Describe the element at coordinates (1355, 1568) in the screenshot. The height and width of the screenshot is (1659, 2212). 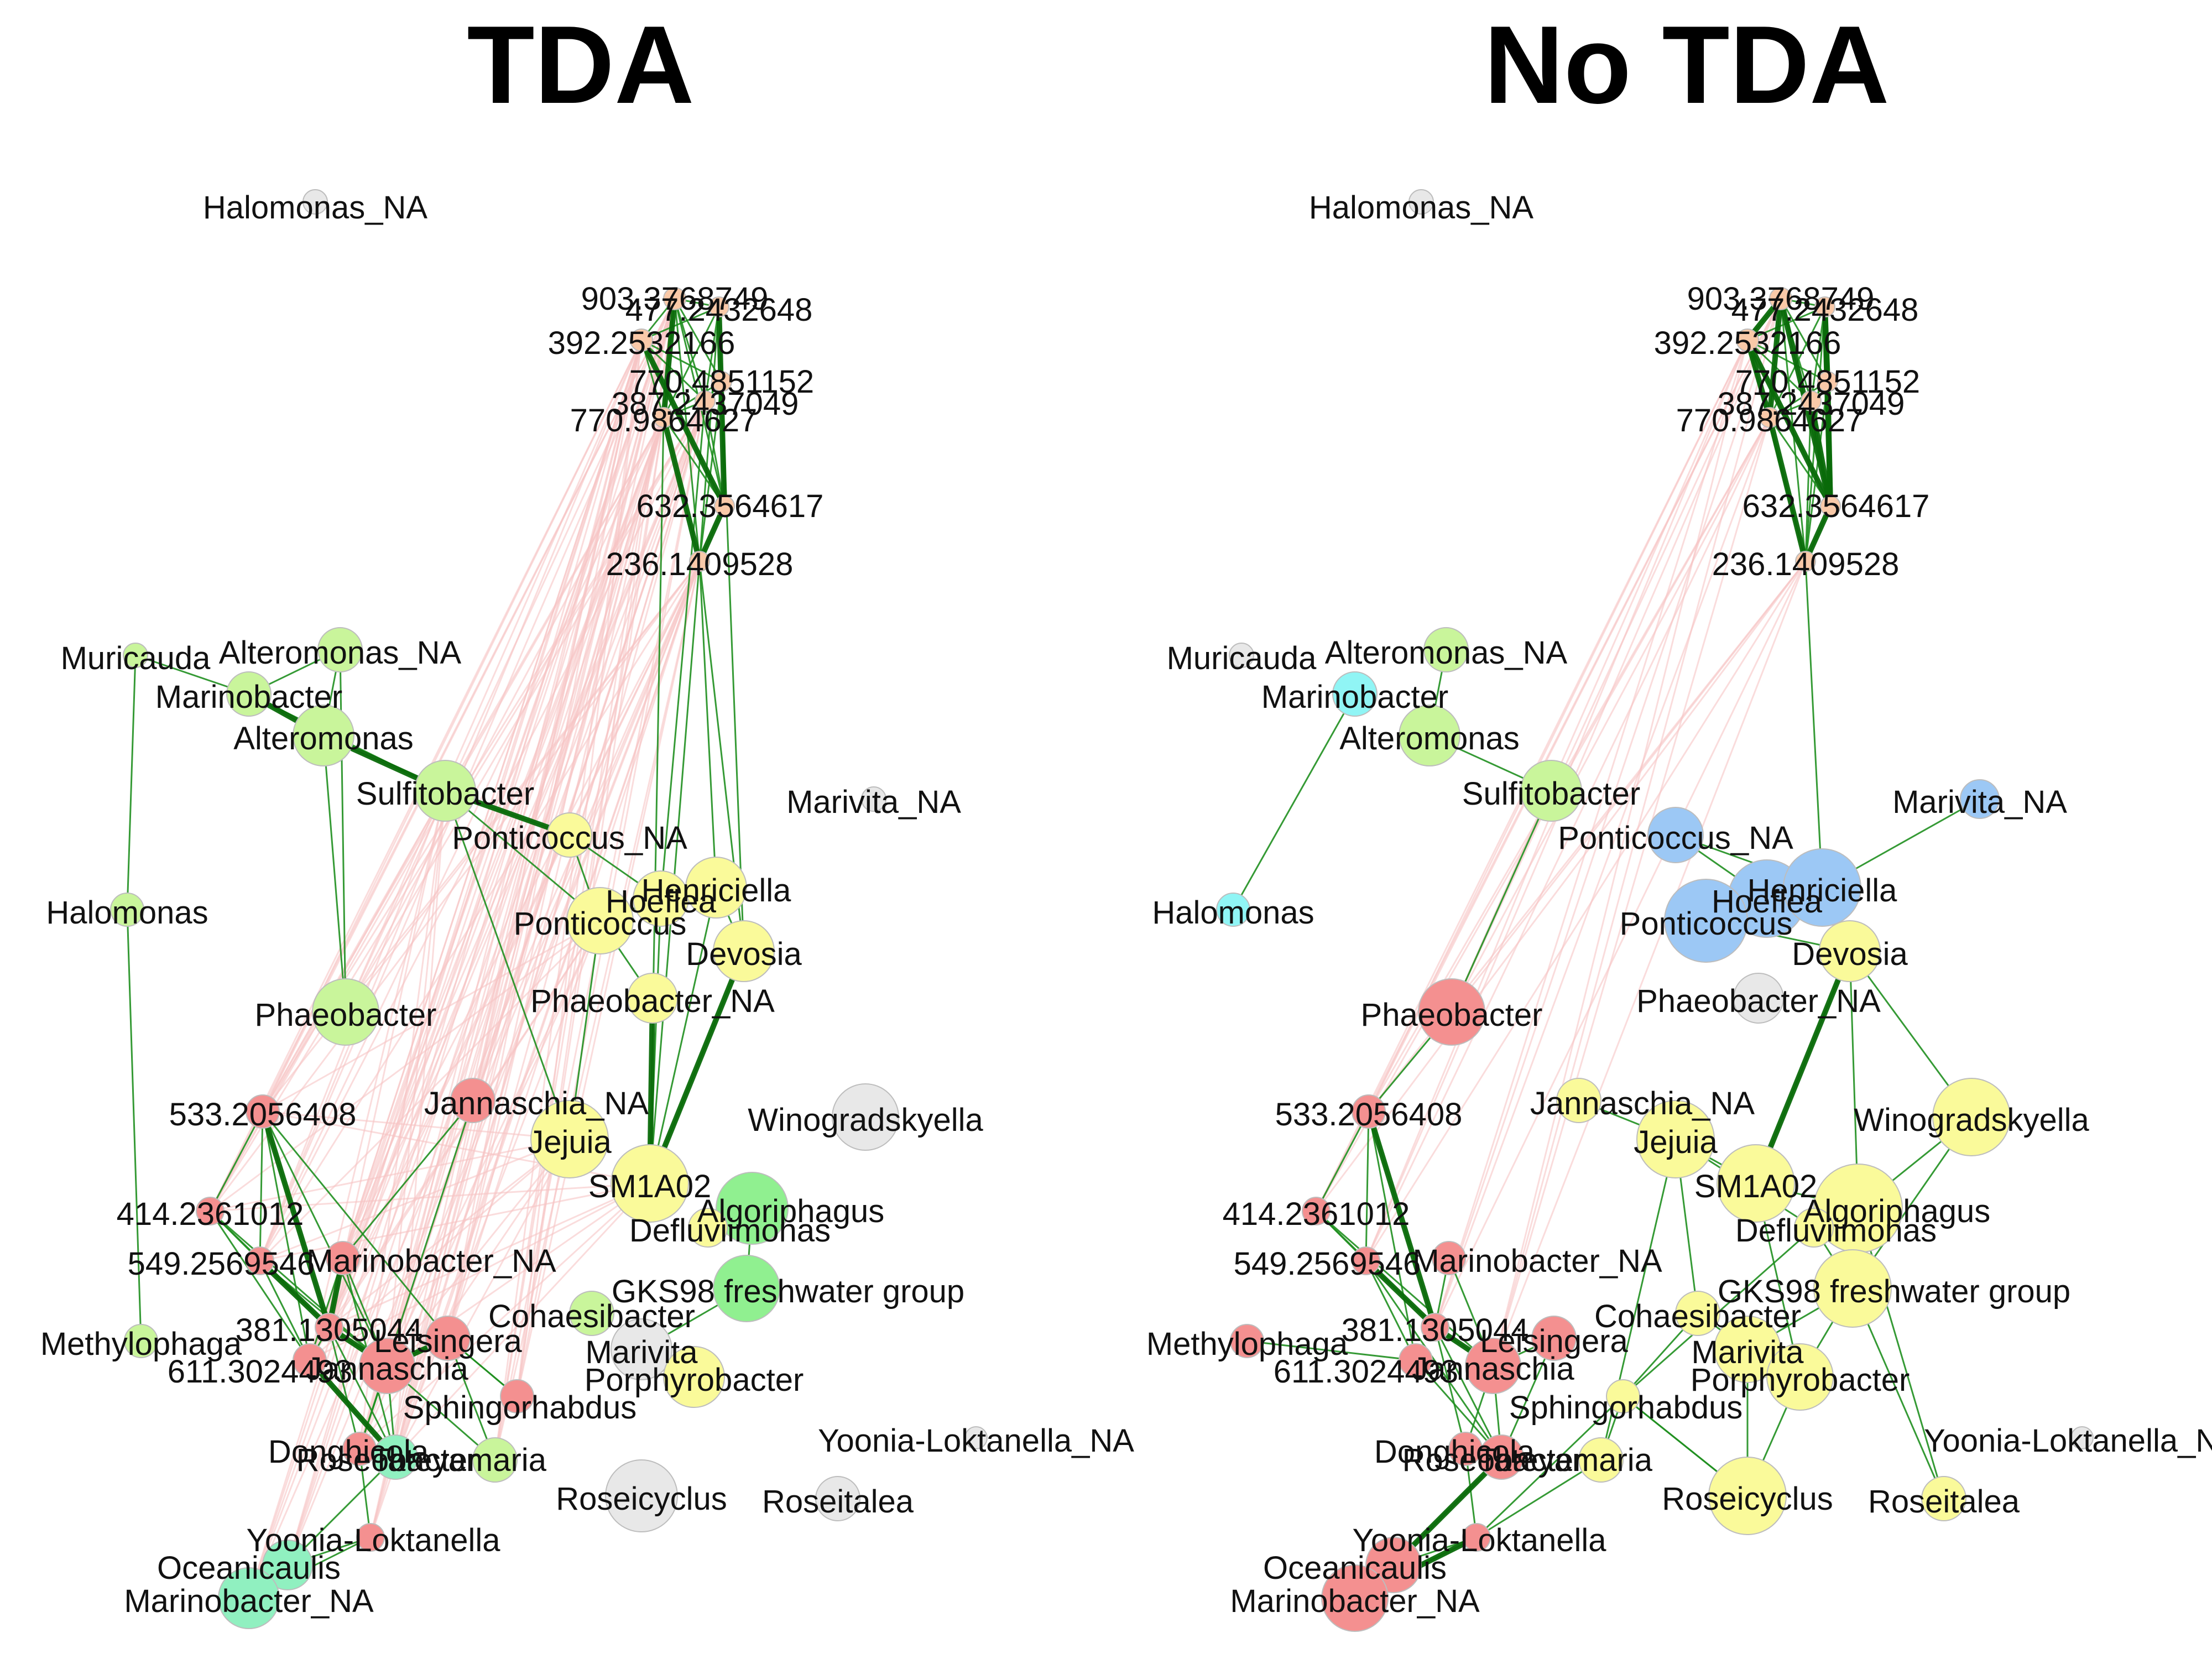
I see `no-tda-node-label: Oceanicaulis` at that location.